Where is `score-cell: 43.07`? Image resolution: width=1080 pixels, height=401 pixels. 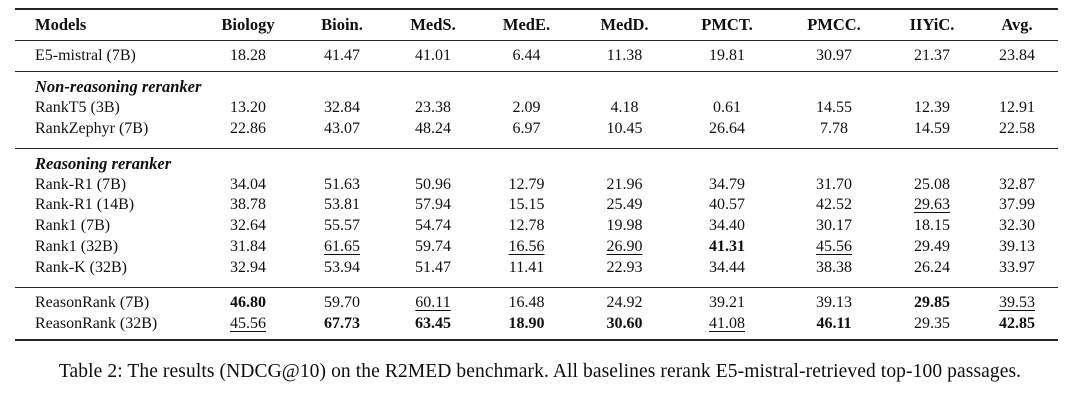
score-cell: 43.07 is located at coordinates (342, 128).